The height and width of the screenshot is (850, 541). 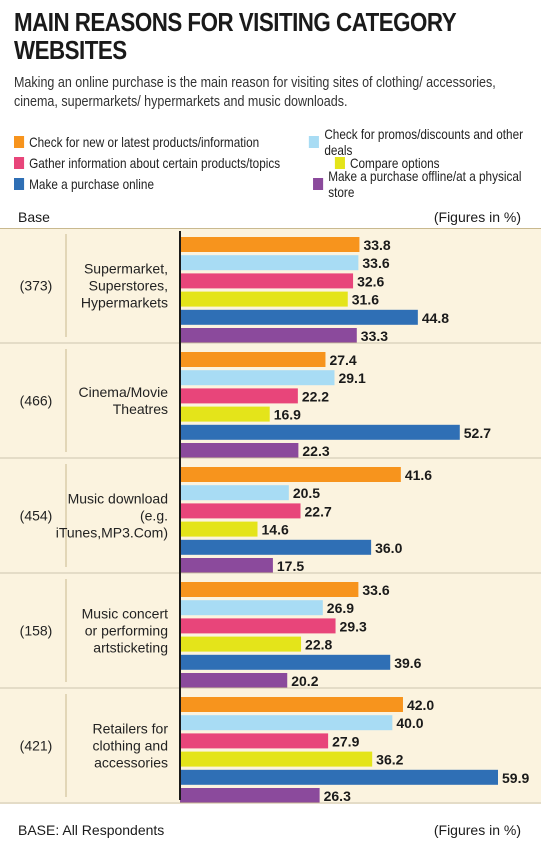 What do you see at coordinates (36, 401) in the screenshot?
I see `category-base-label: (466)` at bounding box center [36, 401].